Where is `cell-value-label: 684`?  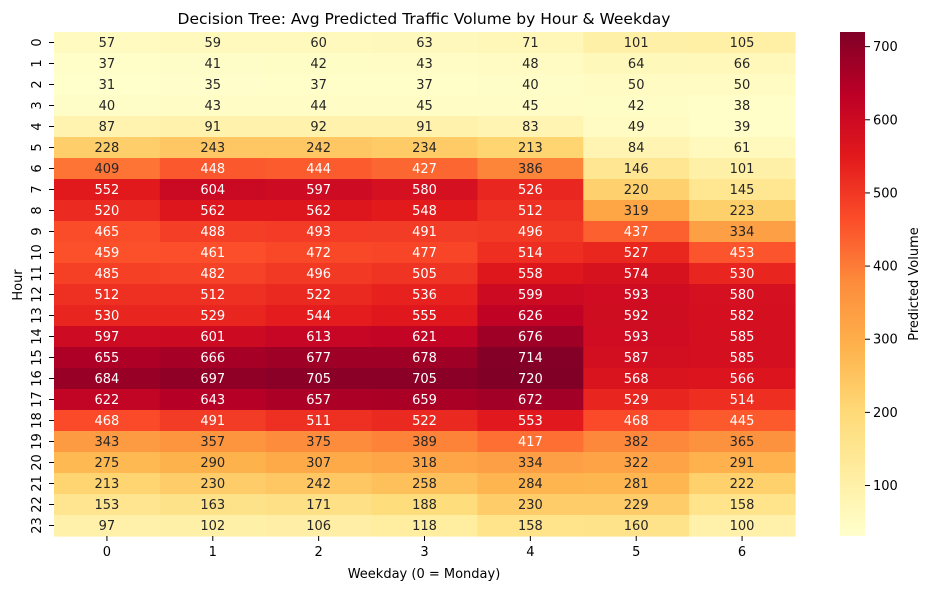 cell-value-label: 684 is located at coordinates (107, 379).